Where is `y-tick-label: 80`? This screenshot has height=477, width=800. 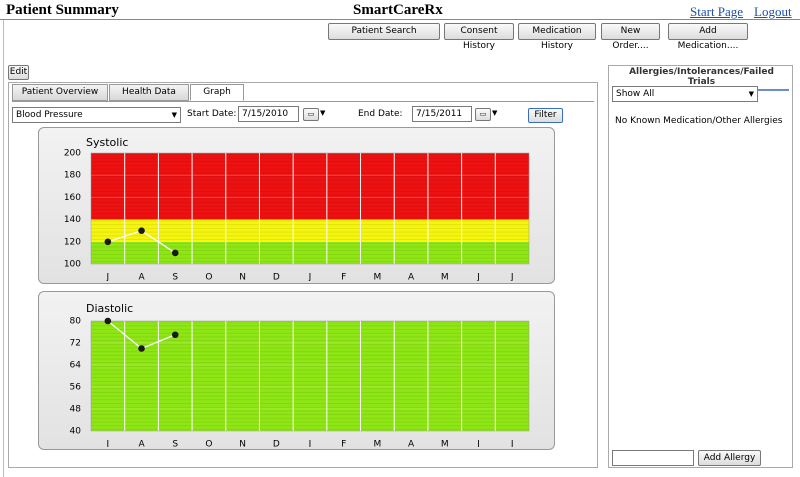 y-tick-label: 80 is located at coordinates (76, 322).